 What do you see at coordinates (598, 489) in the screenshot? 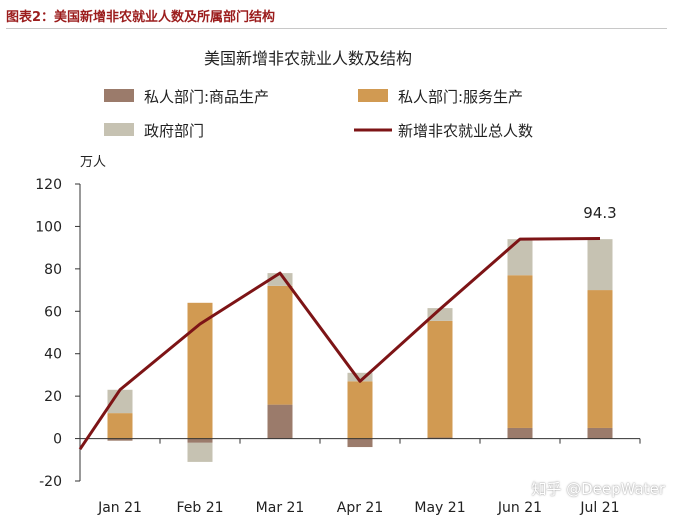
I see `watermark: 知乎 @DeepWater` at bounding box center [598, 489].